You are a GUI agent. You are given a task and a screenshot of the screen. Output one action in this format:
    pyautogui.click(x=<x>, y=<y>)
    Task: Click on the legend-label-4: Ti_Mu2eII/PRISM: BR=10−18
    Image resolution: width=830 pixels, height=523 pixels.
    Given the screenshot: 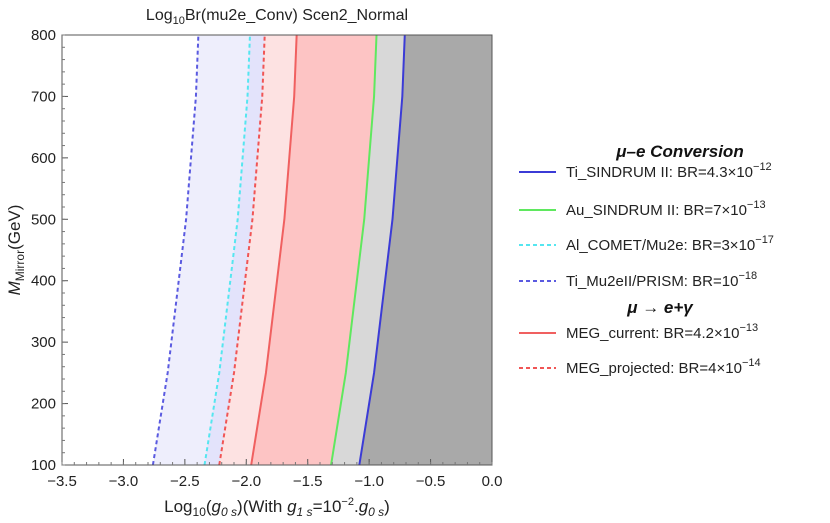 What is the action you would take?
    pyautogui.click(x=661, y=280)
    